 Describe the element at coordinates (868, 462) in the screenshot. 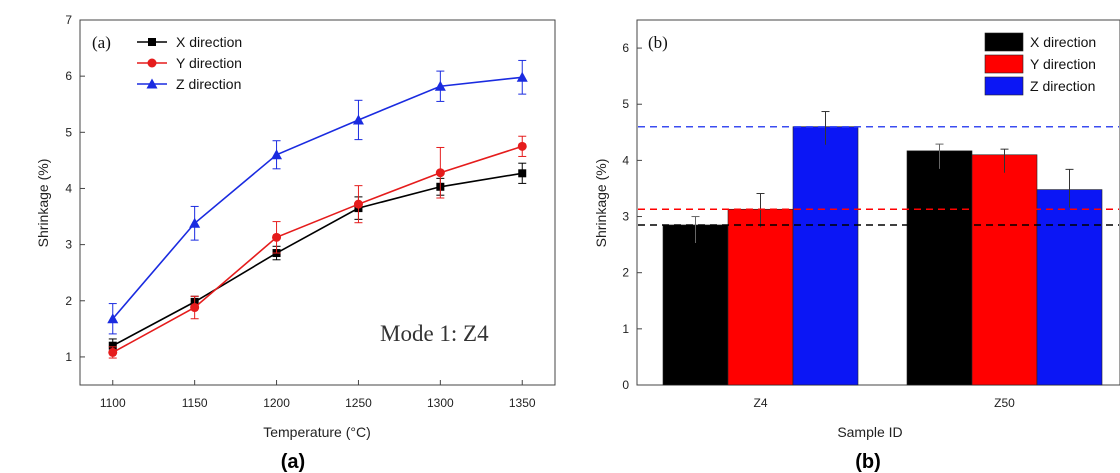

I see `caption: (b)` at that location.